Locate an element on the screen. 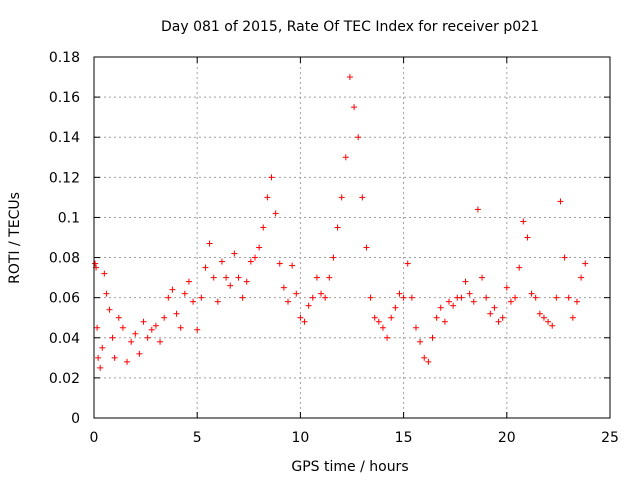 The image size is (640, 480). y-tick-label: 0.14 is located at coordinates (64, 138).